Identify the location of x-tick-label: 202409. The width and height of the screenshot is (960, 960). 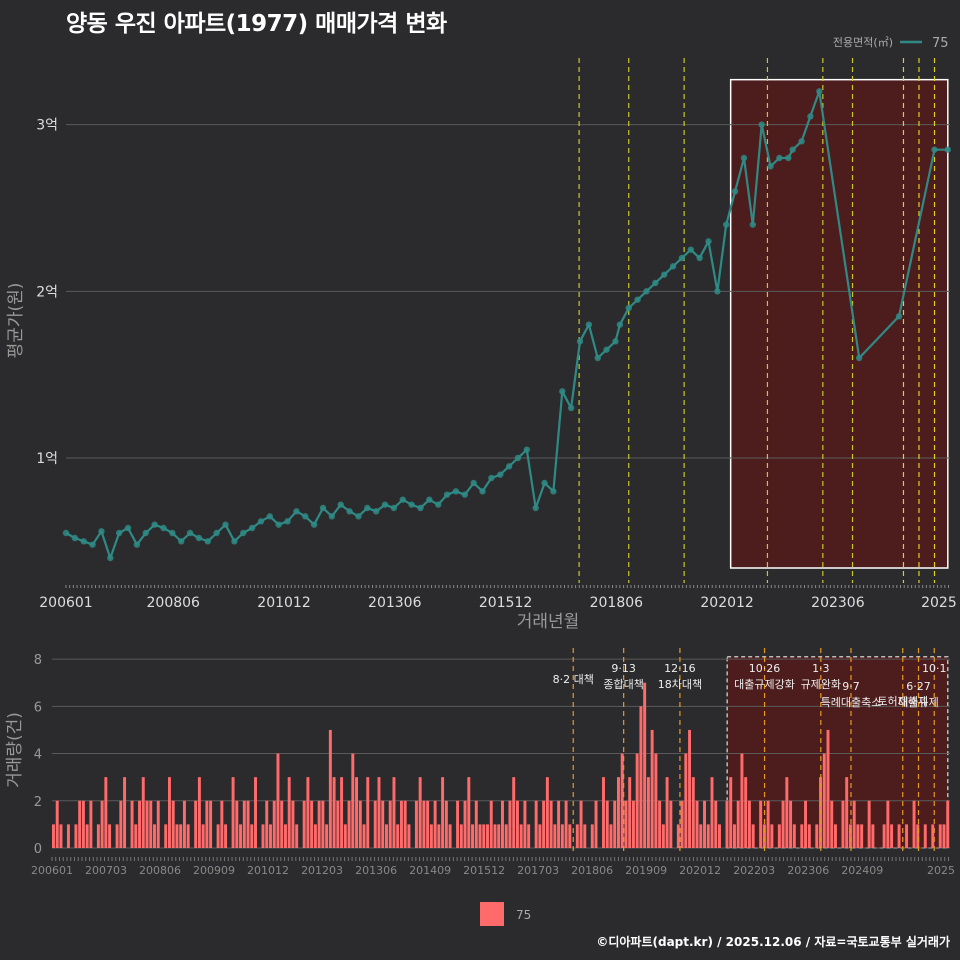
(862, 870).